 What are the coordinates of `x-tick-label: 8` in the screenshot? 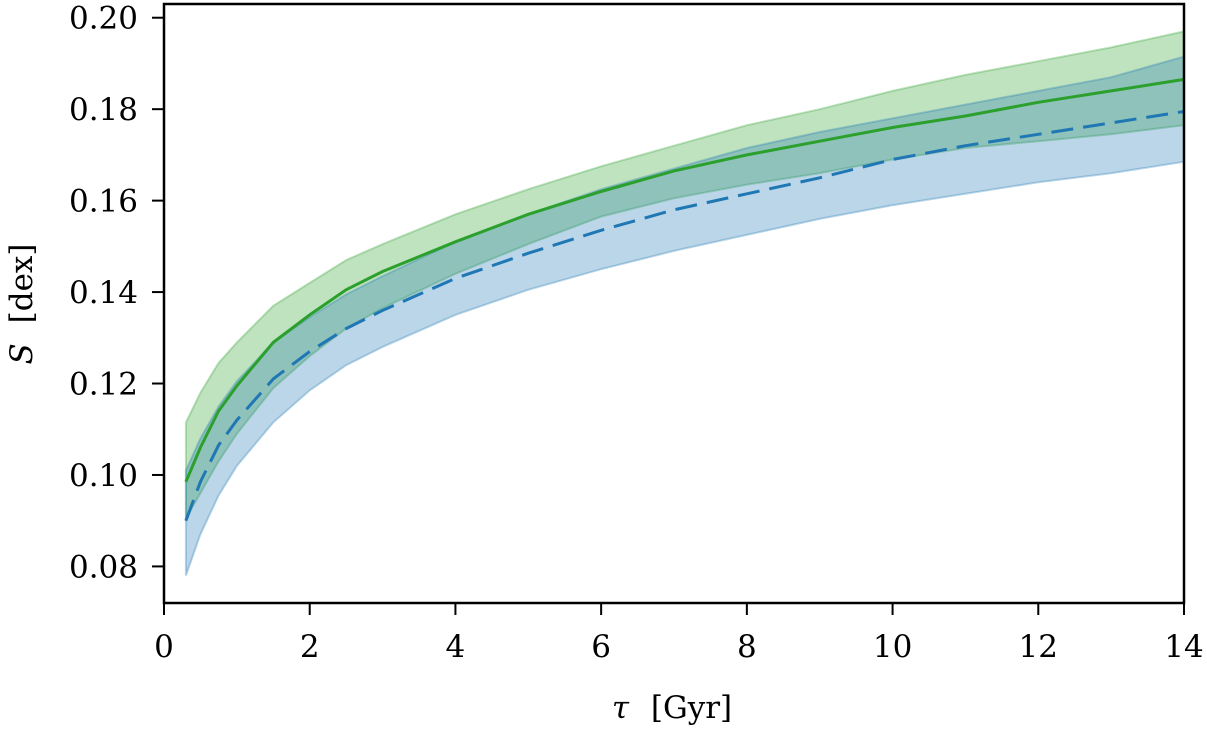 It's located at (747, 647).